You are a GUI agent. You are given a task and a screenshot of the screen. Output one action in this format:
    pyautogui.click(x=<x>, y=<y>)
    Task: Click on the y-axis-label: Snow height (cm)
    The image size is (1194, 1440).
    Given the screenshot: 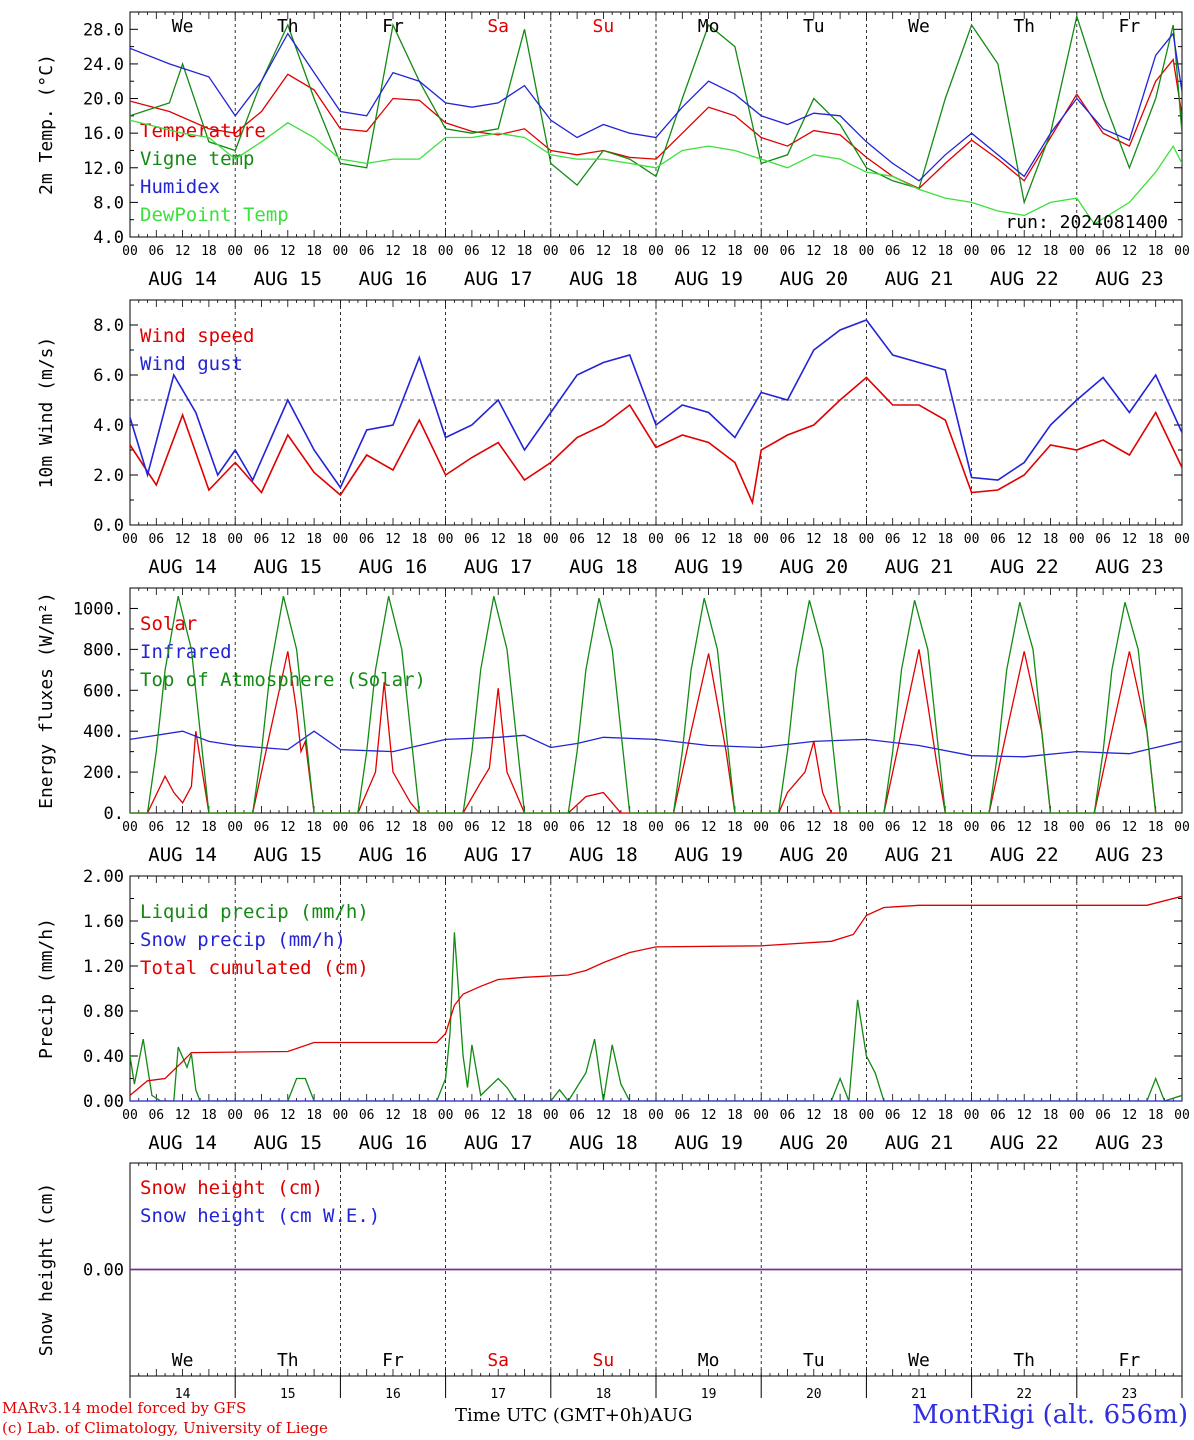 What is the action you would take?
    pyautogui.click(x=46, y=1269)
    